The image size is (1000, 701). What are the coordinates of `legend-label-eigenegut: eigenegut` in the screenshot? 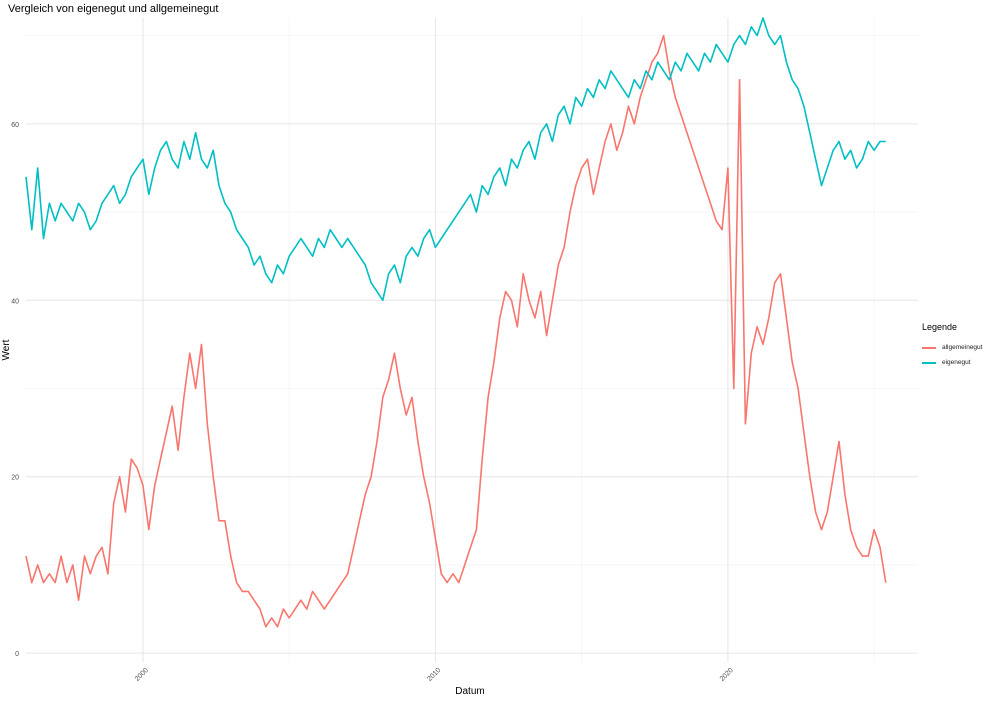 It's located at (956, 362).